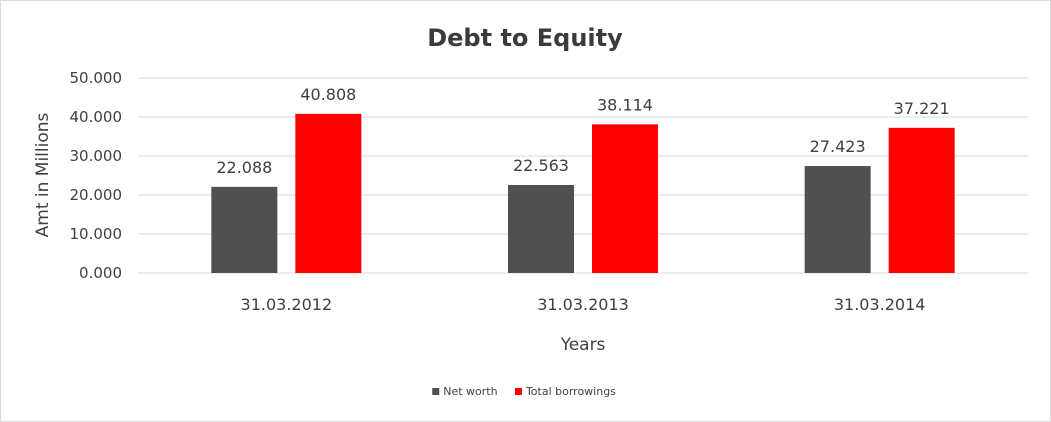  Describe the element at coordinates (244, 167) in the screenshot. I see `data-label: 22.088` at that location.